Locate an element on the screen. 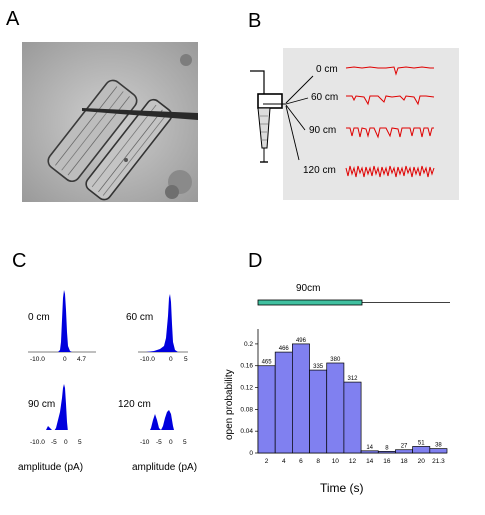 The width and height of the screenshot is (485, 515). trace-label-120cm: 120 cm is located at coordinates (319, 170).